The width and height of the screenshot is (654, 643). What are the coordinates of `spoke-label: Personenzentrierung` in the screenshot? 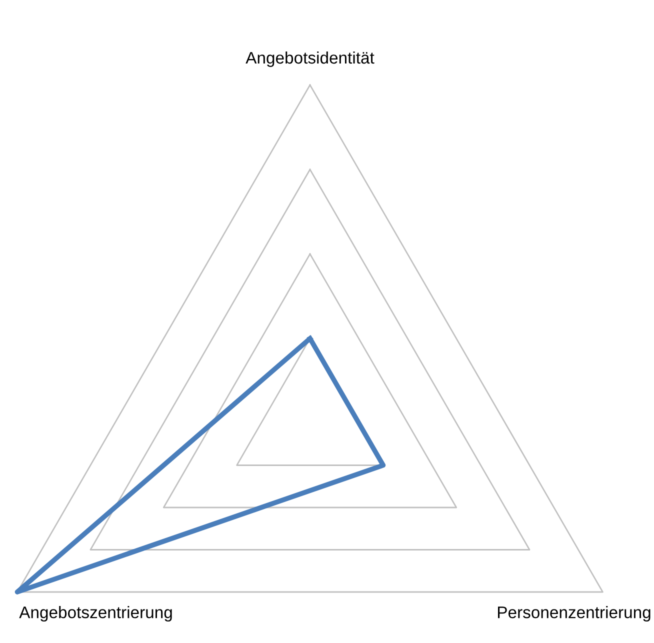 It's located at (574, 614).